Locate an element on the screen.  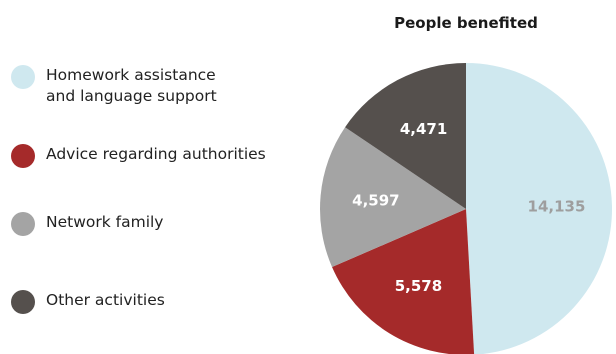
legend-swatch-homework is located at coordinates (23, 77).